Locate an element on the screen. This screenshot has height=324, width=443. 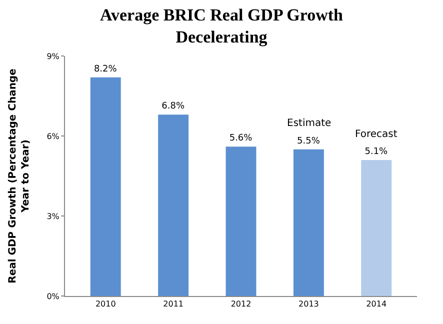
y-tick-label: 9% is located at coordinates (53, 56).